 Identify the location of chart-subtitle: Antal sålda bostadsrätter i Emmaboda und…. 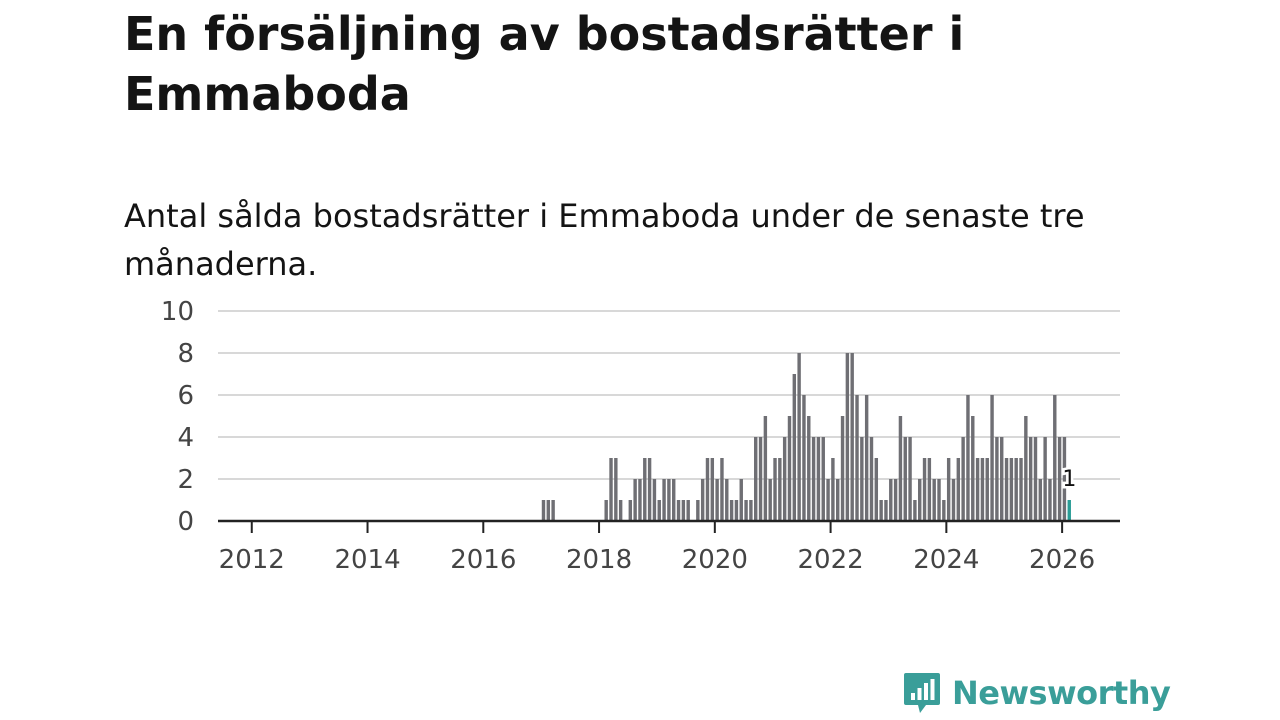
(604, 240).